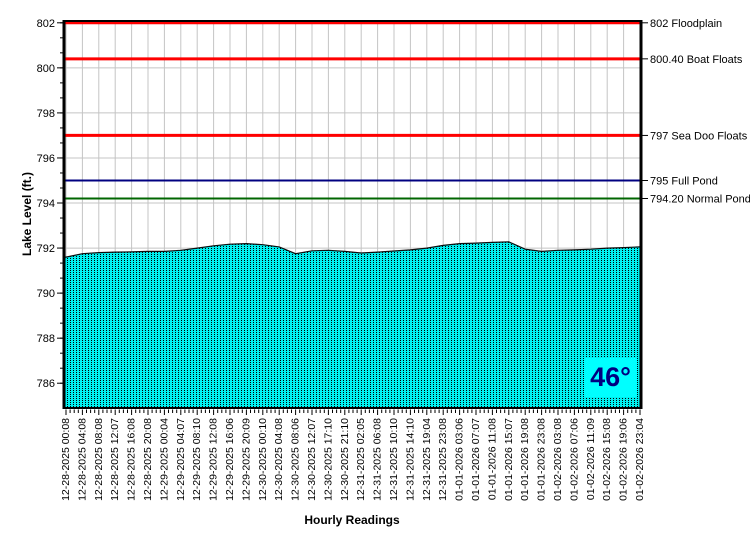 The image size is (750, 550). I want to click on x-axis-tick-label: 01-02-2026 19:06, so click(624, 459).